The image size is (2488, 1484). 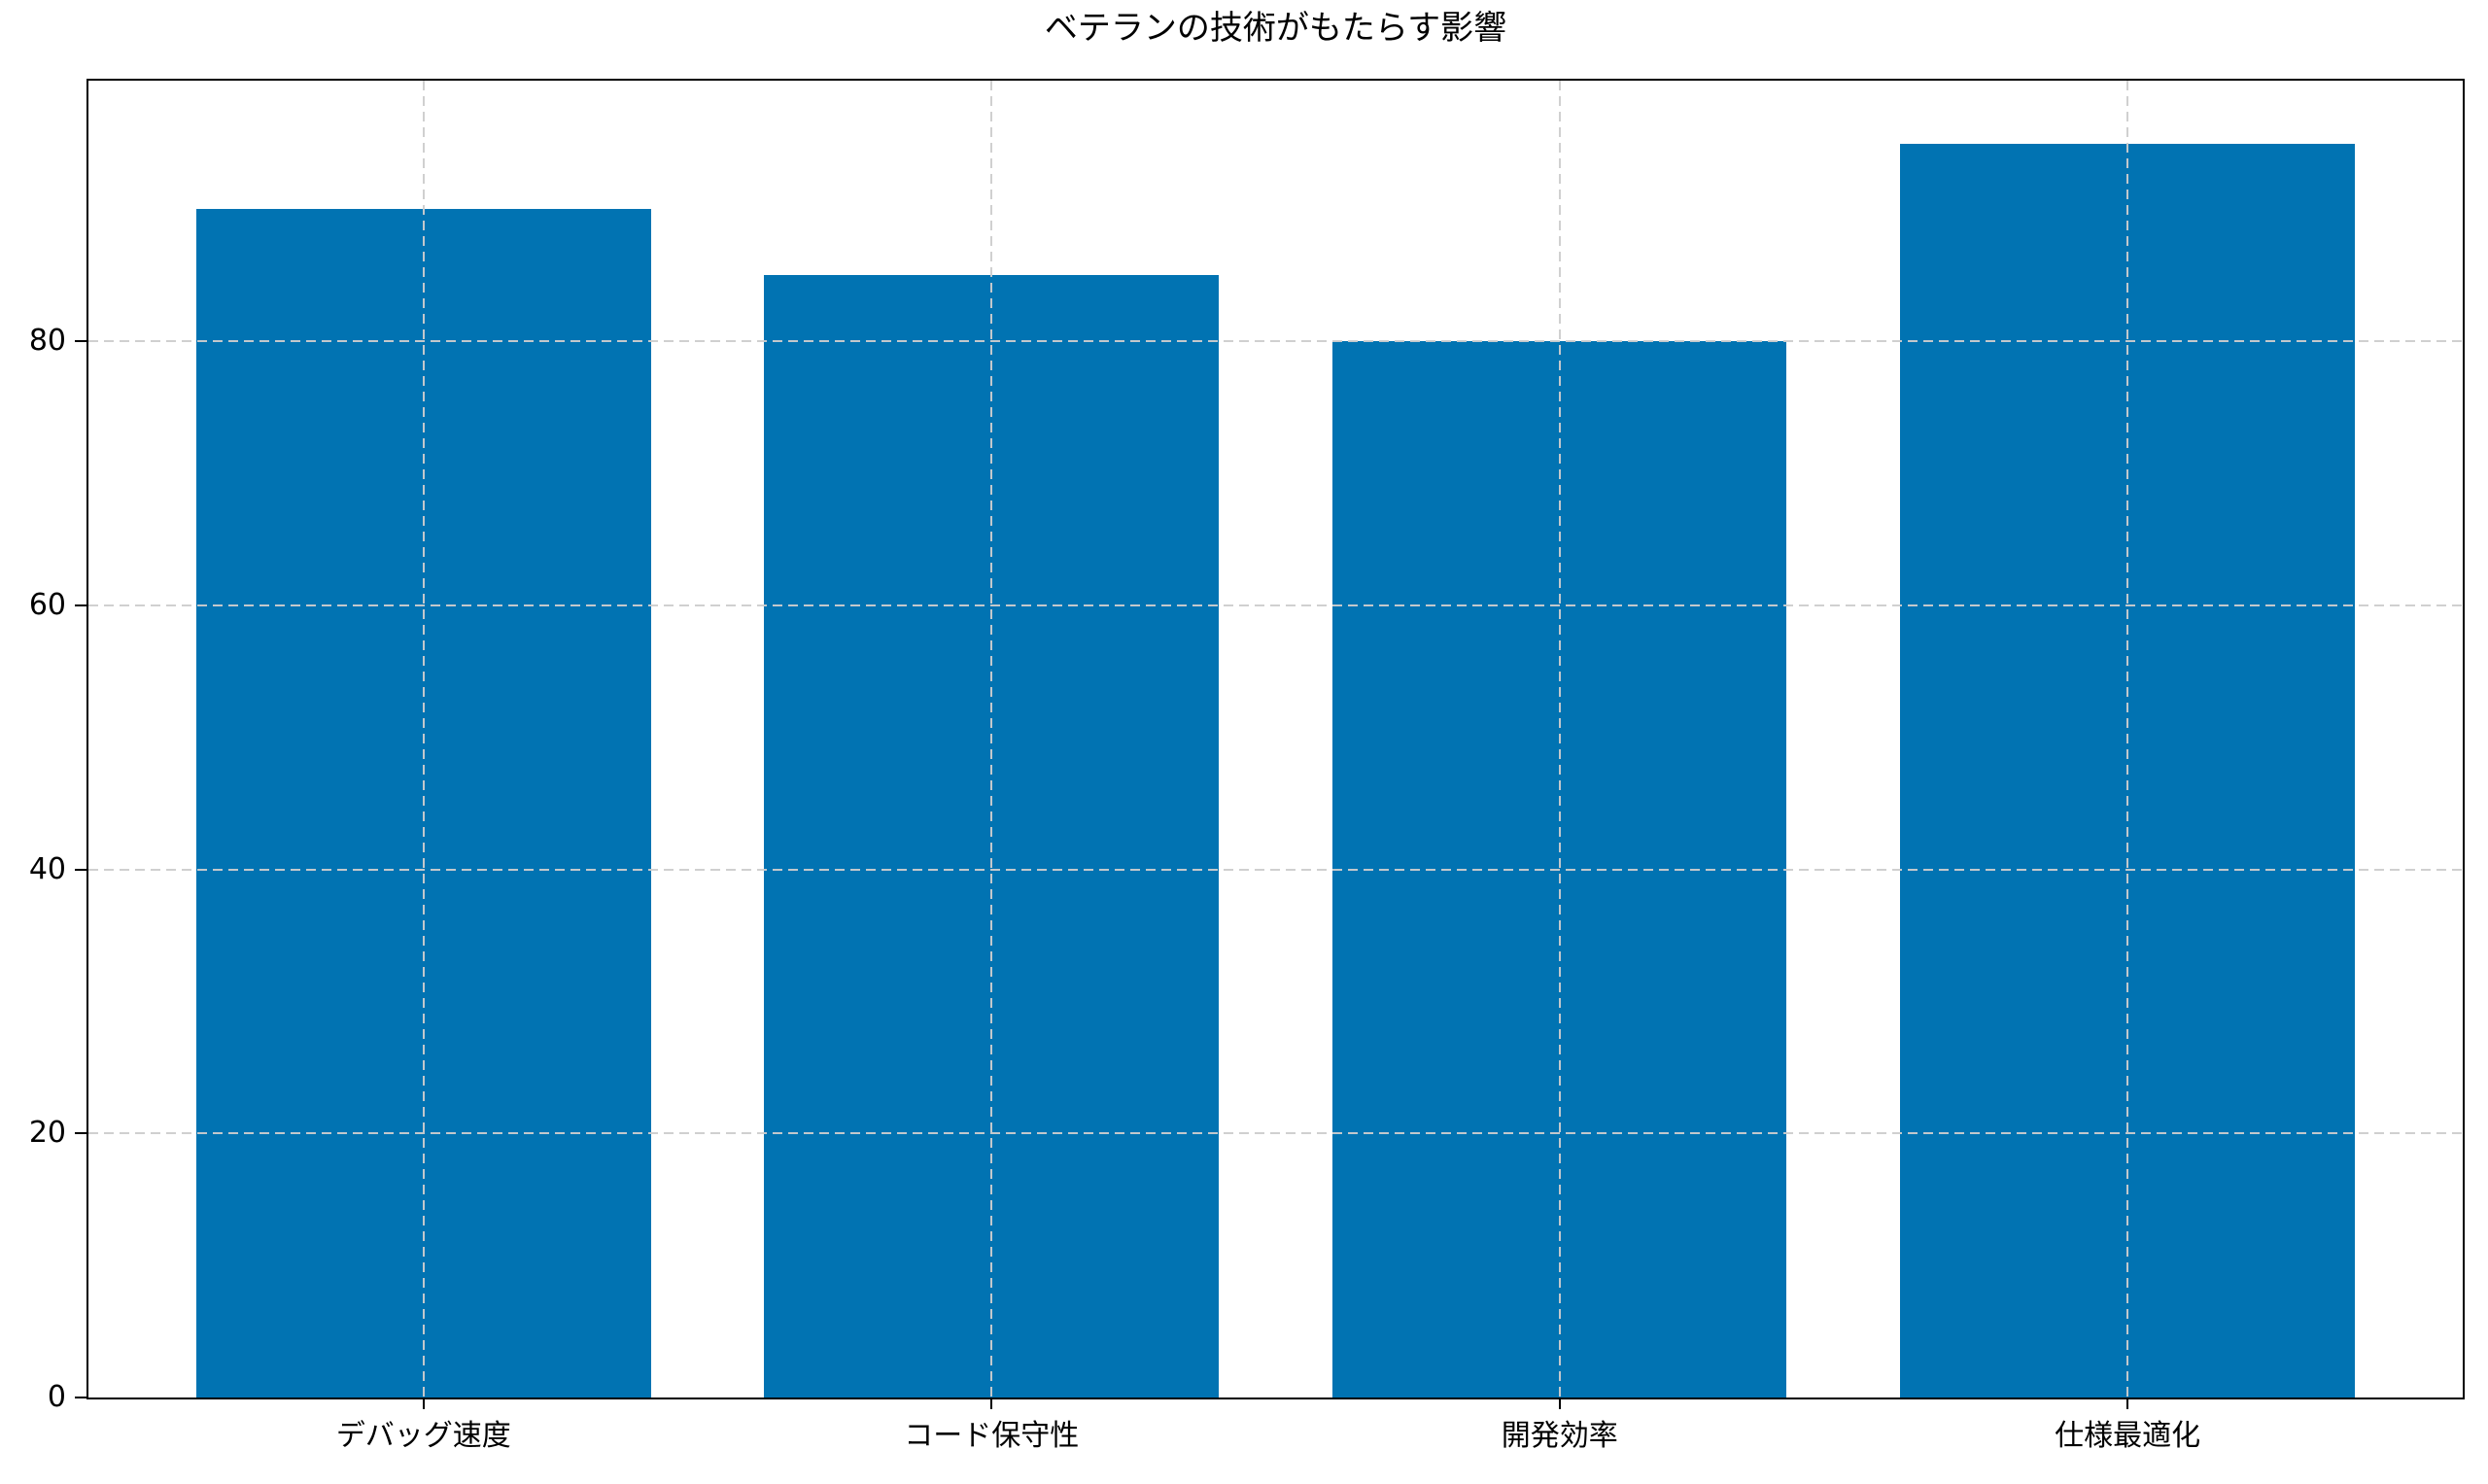 What do you see at coordinates (423, 803) in the screenshot?
I see `bar-デバッグ速度` at bounding box center [423, 803].